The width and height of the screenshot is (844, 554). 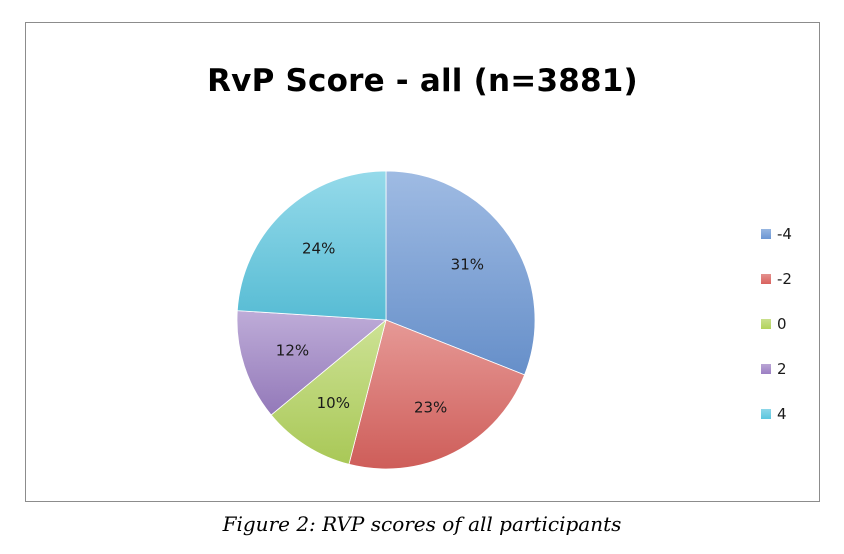 I want to click on pie-slice-neg4, so click(x=460, y=273).